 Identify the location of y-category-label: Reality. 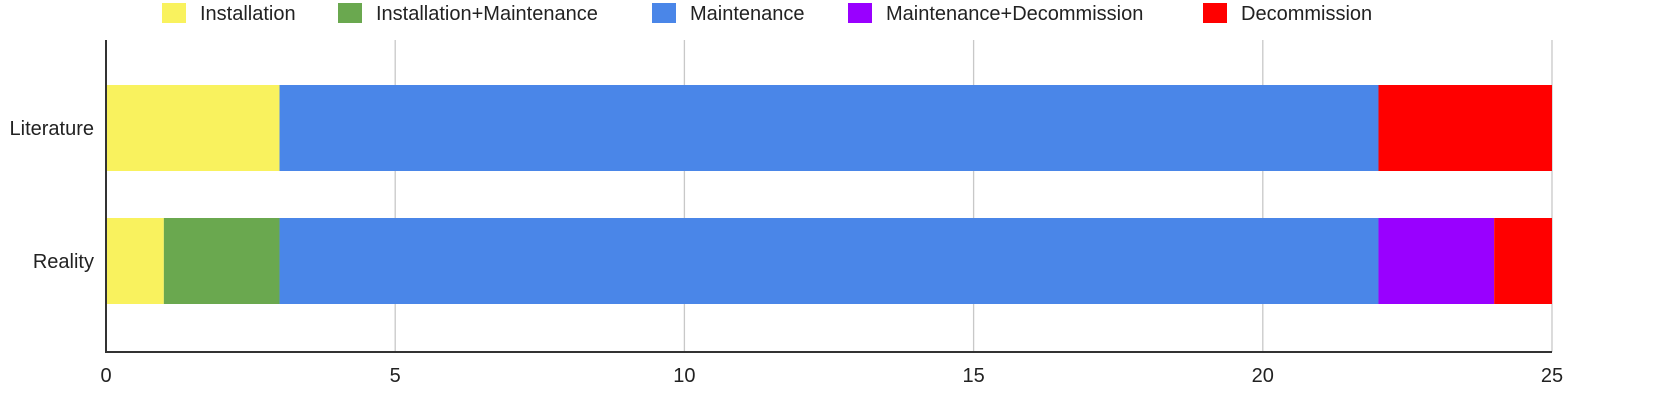
(63, 262).